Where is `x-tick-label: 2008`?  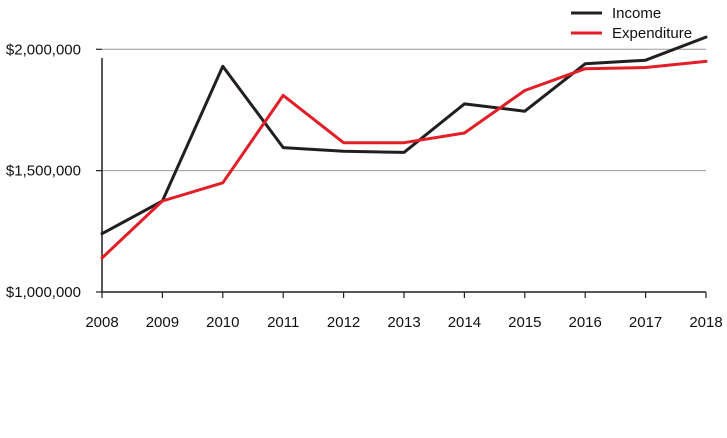
x-tick-label: 2008 is located at coordinates (101, 322).